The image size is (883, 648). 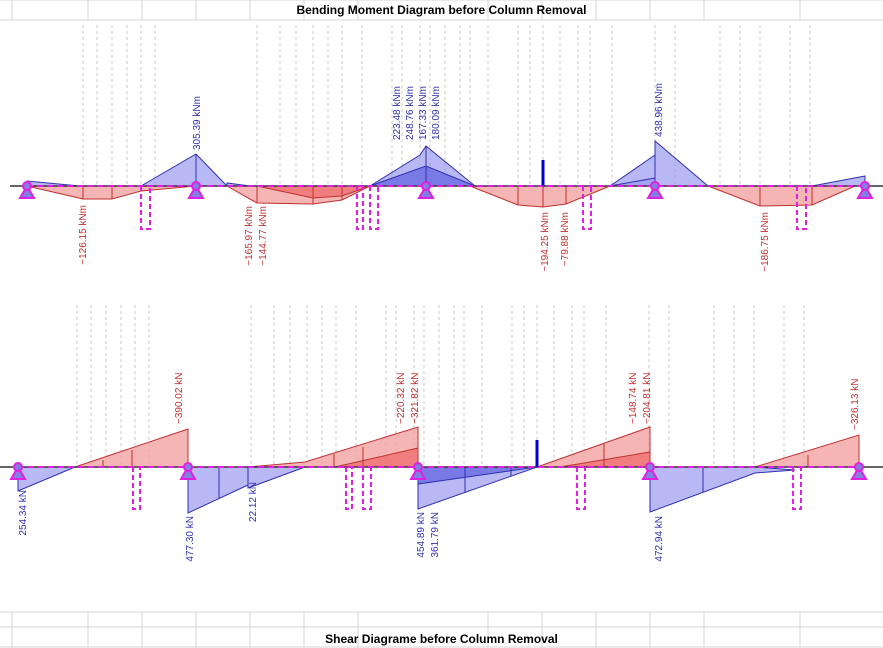 What do you see at coordinates (397, 113) in the screenshot?
I see `moment-label: 223.48 kNm` at bounding box center [397, 113].